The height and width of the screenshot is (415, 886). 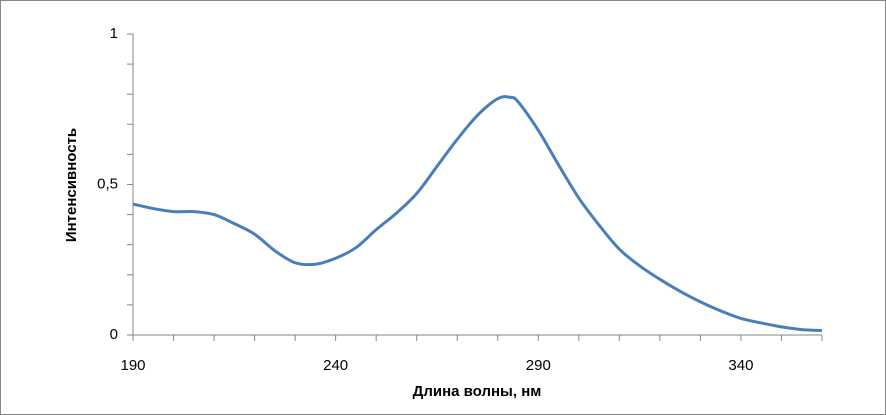 I want to click on x-axis-title: Длина волны, нм, so click(x=477, y=391).